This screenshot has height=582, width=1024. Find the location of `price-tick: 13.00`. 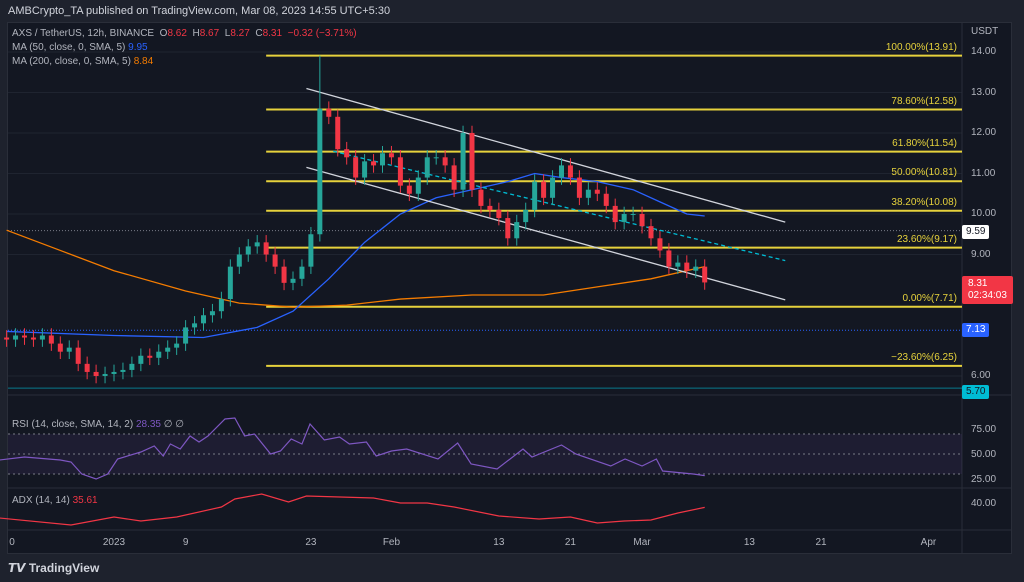

price-tick: 13.00 is located at coordinates (984, 92).